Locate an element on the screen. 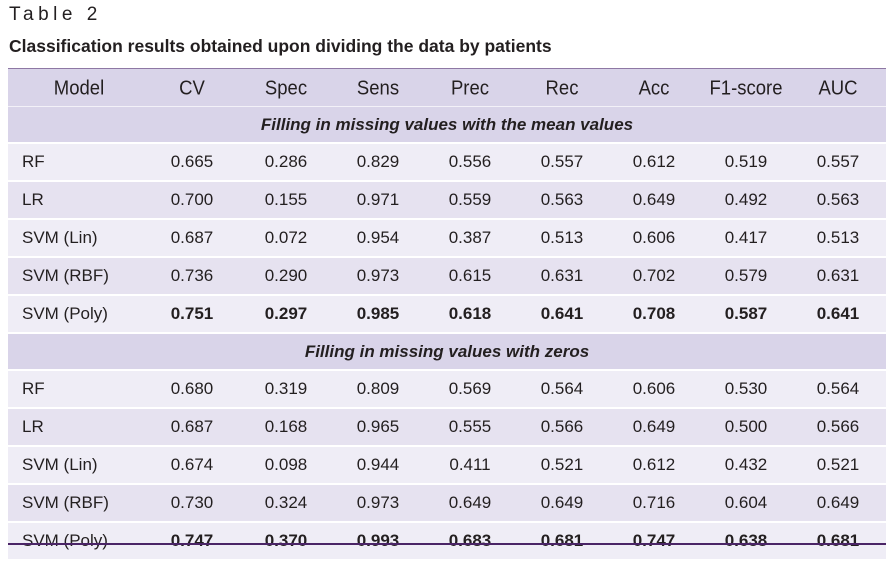 The width and height of the screenshot is (896, 561). cell-acc: 0.716 is located at coordinates (654, 502).